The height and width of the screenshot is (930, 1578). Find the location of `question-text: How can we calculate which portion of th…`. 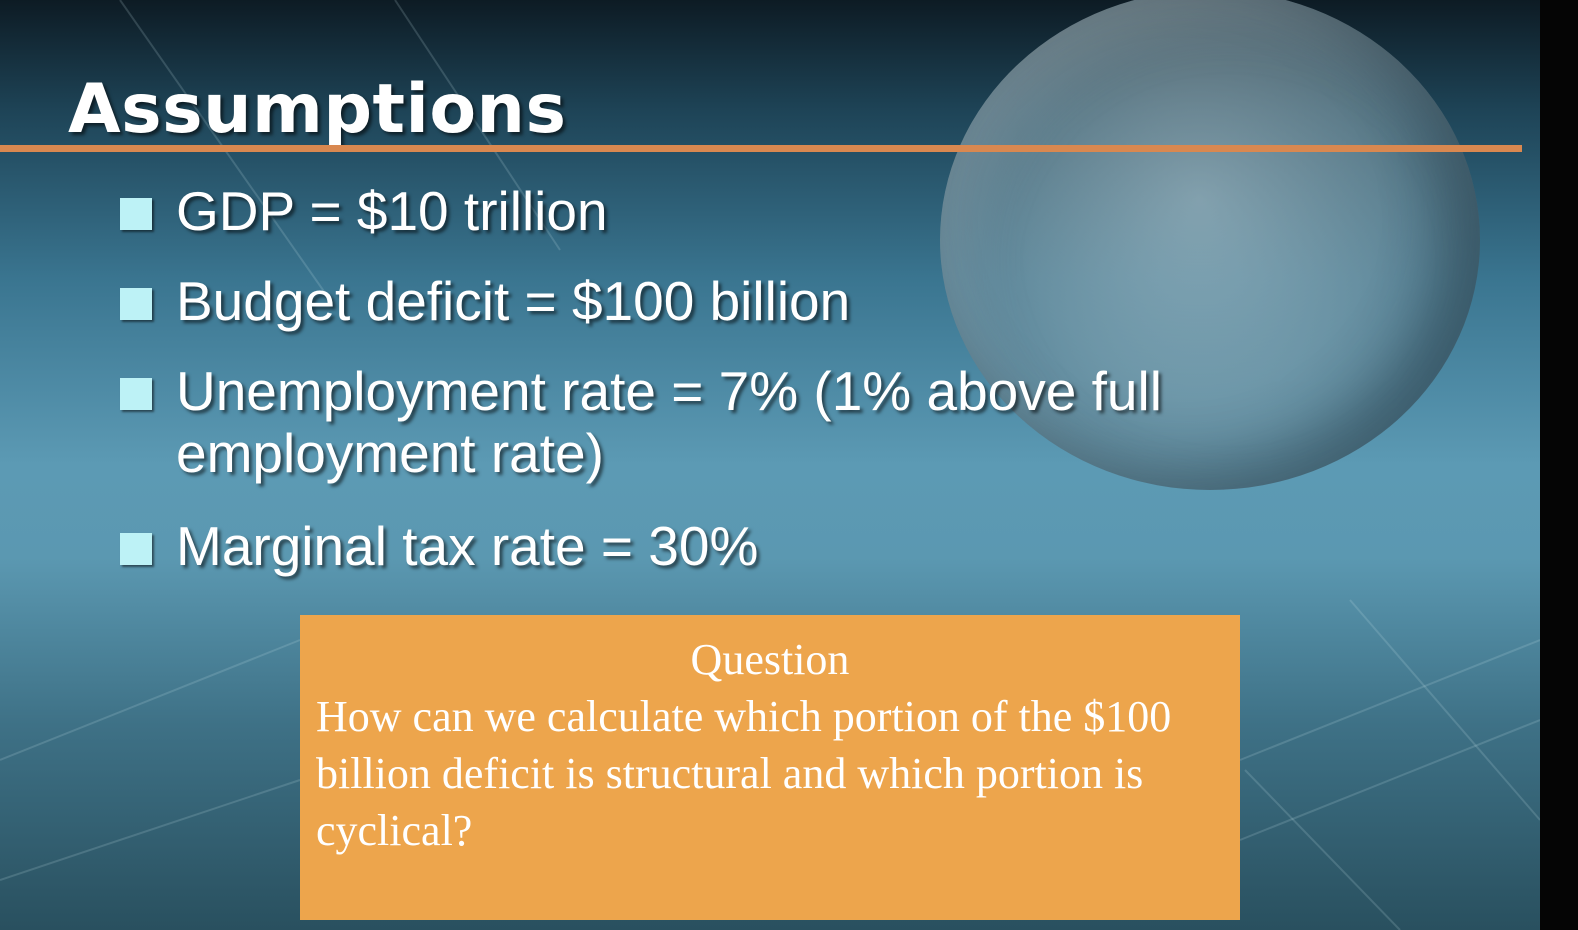

question-text: How can we calculate which portion of th… is located at coordinates (744, 773).